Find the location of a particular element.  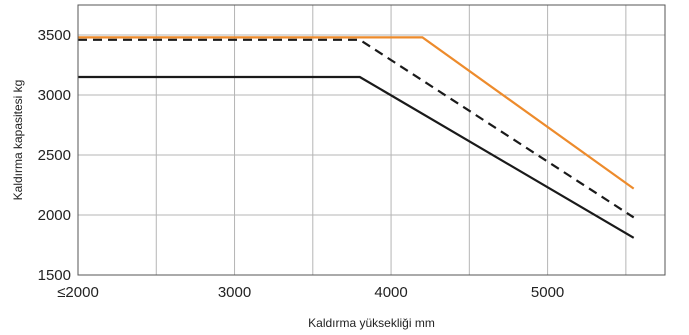

y-tick-label: 2000 is located at coordinates (54, 215).